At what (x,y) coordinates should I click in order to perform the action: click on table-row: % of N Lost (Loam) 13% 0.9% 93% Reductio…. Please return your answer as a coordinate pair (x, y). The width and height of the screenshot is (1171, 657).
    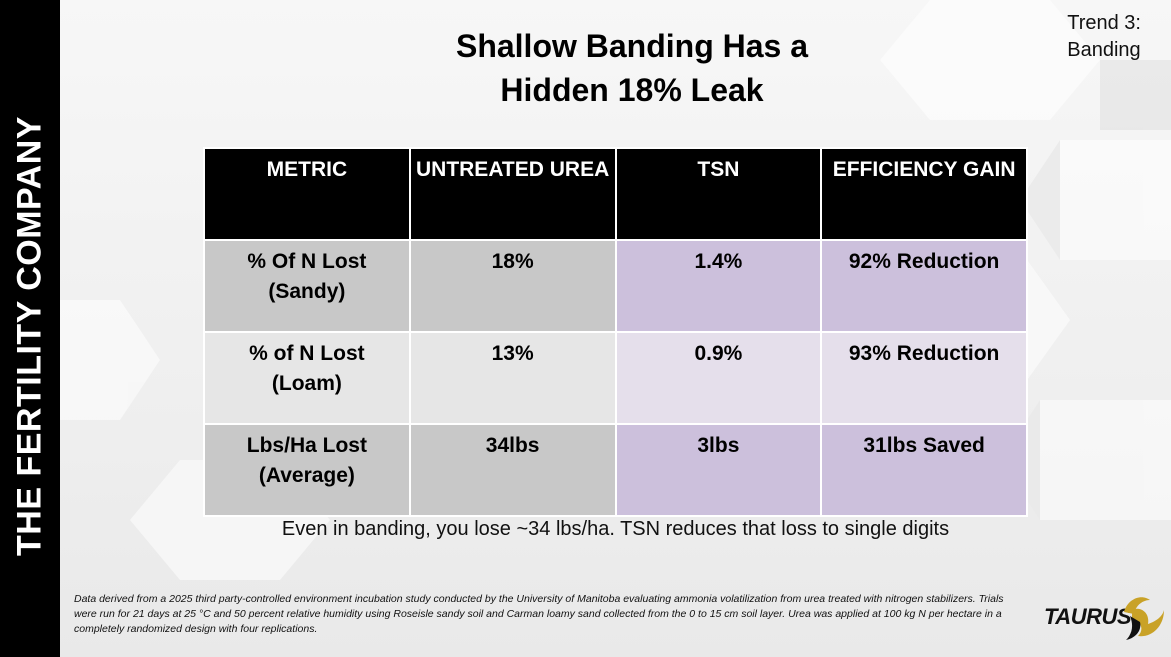
    Looking at the image, I should click on (615, 378).